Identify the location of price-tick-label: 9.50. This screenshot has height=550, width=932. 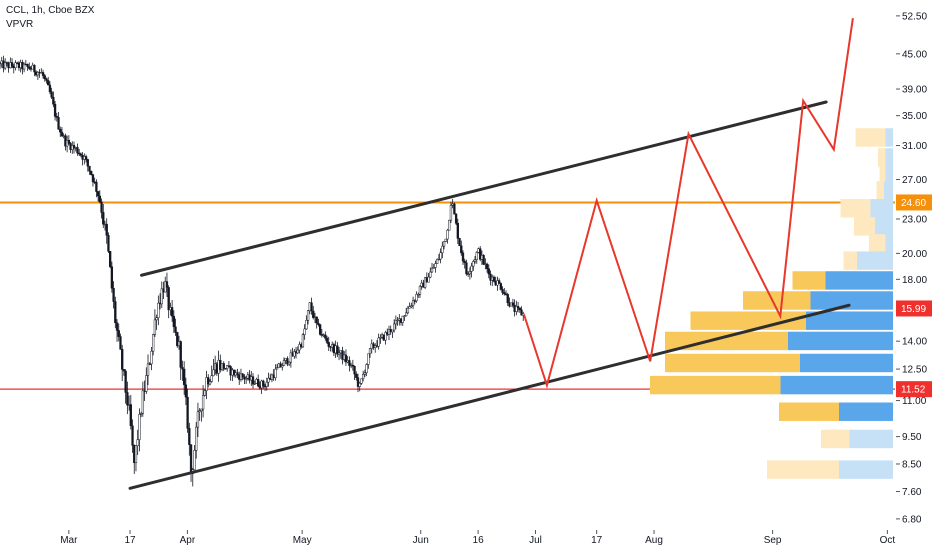
(912, 437).